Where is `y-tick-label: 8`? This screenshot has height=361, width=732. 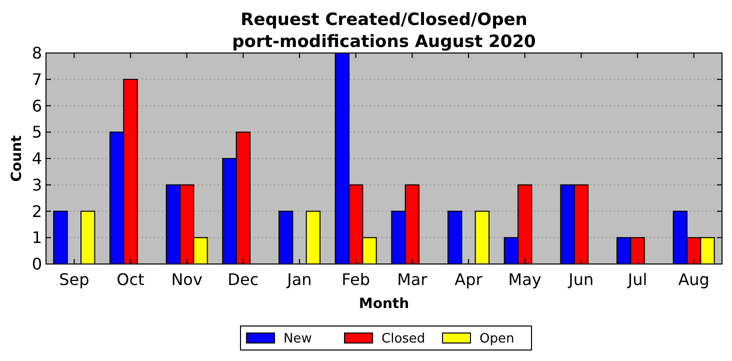 y-tick-label: 8 is located at coordinates (37, 53).